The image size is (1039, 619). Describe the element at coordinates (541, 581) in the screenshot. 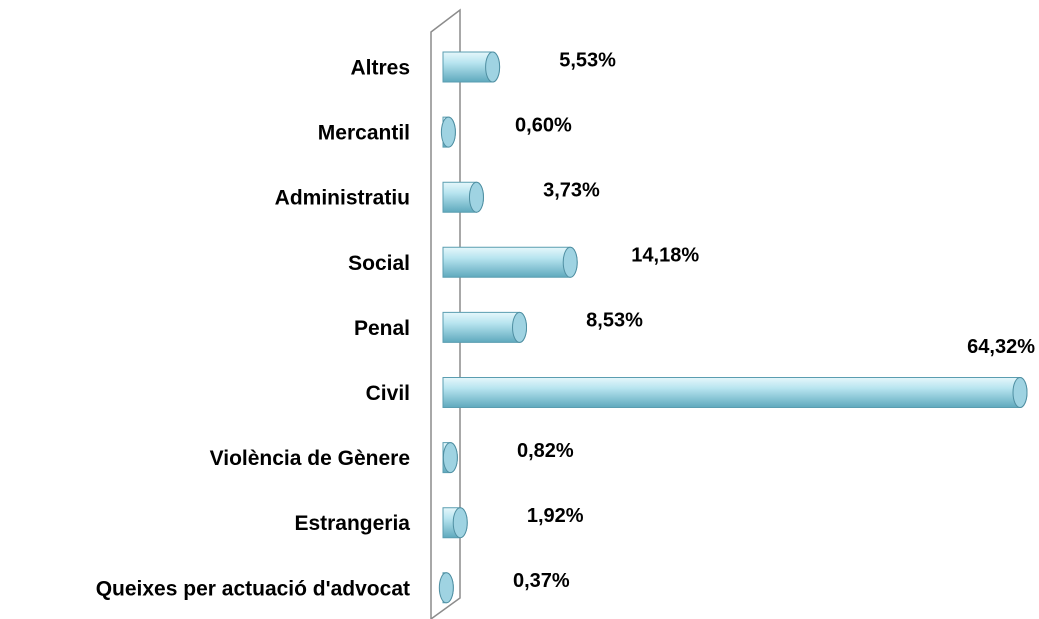

I see `value-label: 0,37%` at that location.